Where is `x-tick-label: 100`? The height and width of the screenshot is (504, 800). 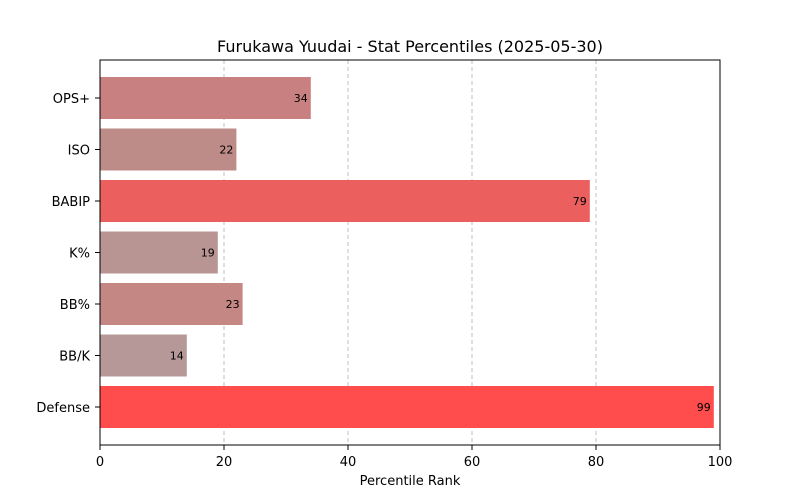 x-tick-label: 100 is located at coordinates (720, 462).